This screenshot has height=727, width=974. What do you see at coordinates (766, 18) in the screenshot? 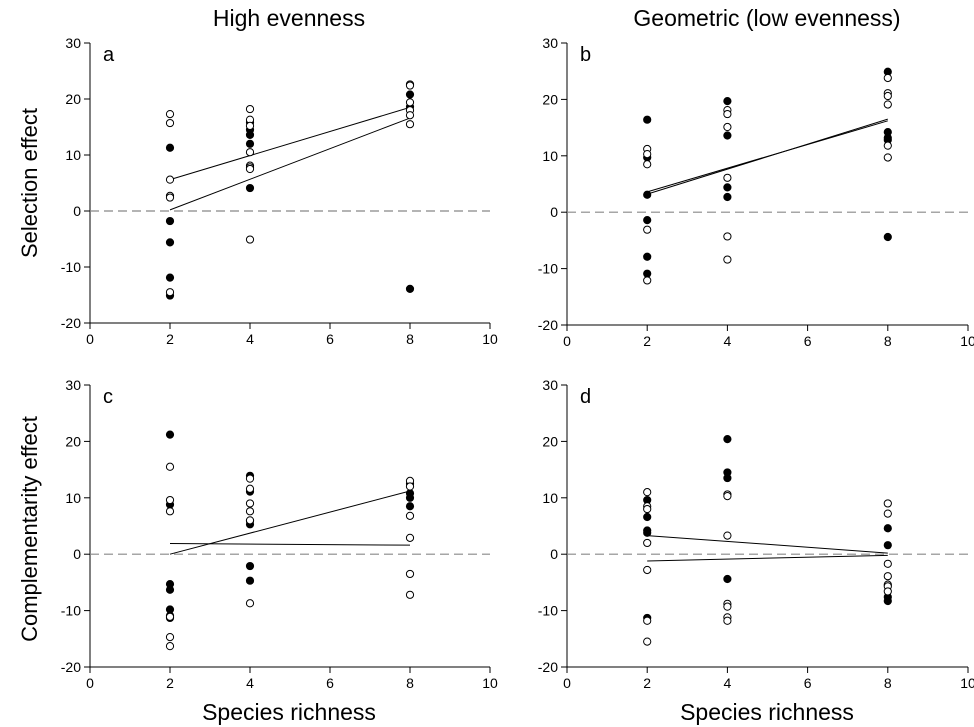
I see `column-title-right: Geometric (low evenness)` at bounding box center [766, 18].